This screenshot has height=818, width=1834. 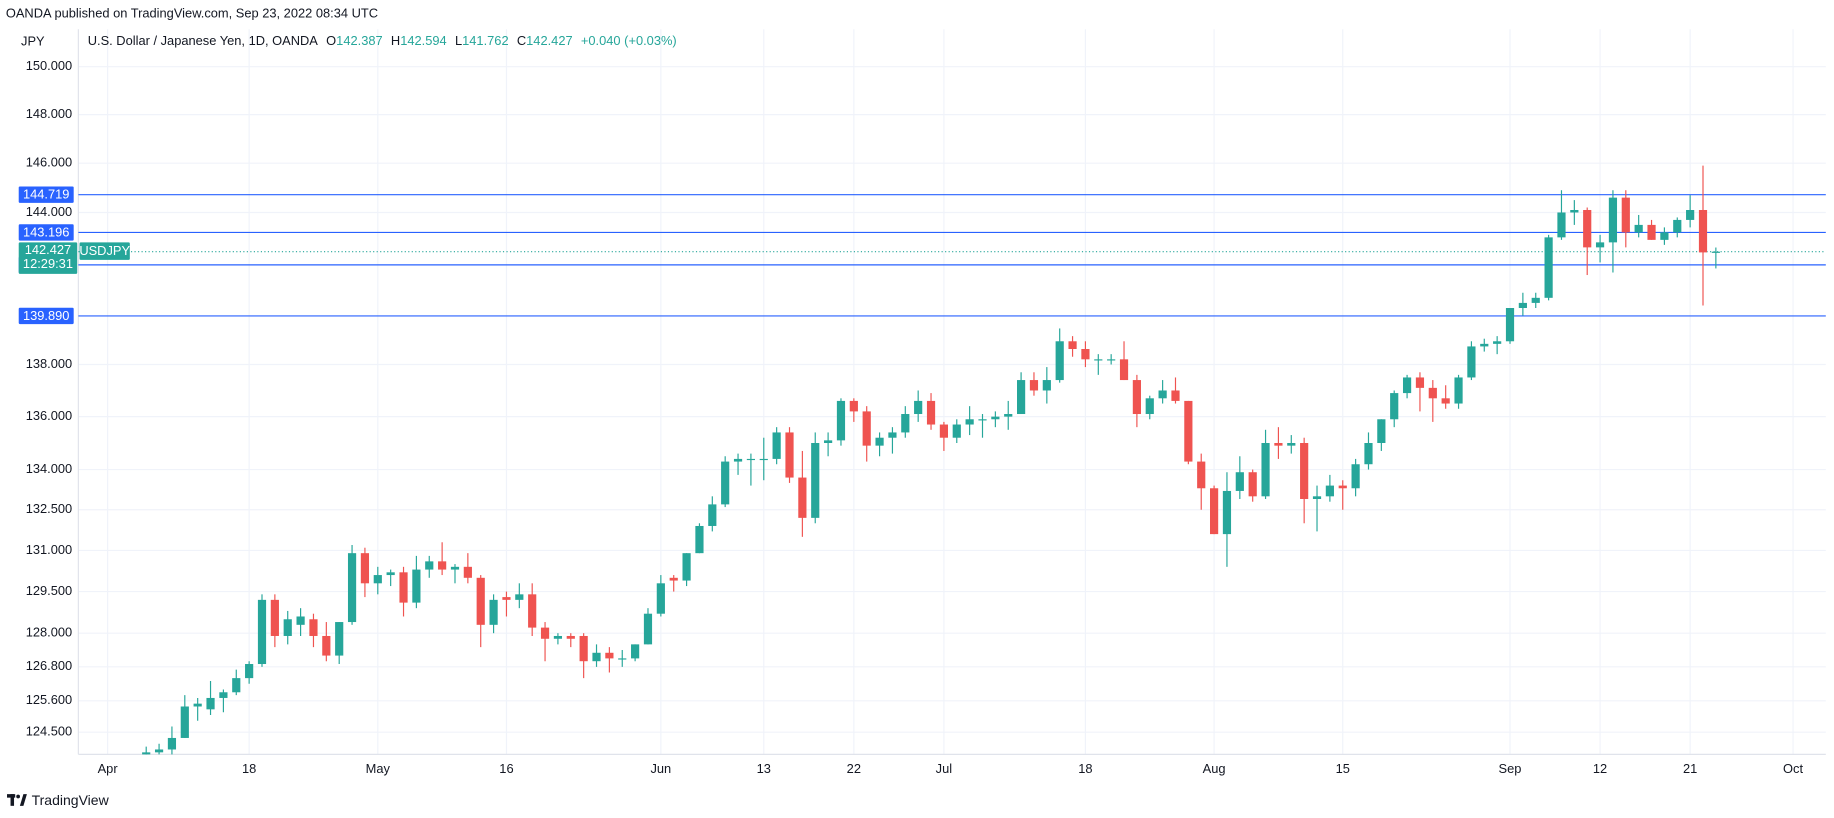 What do you see at coordinates (49, 363) in the screenshot?
I see `y-tick-label: 138.000` at bounding box center [49, 363].